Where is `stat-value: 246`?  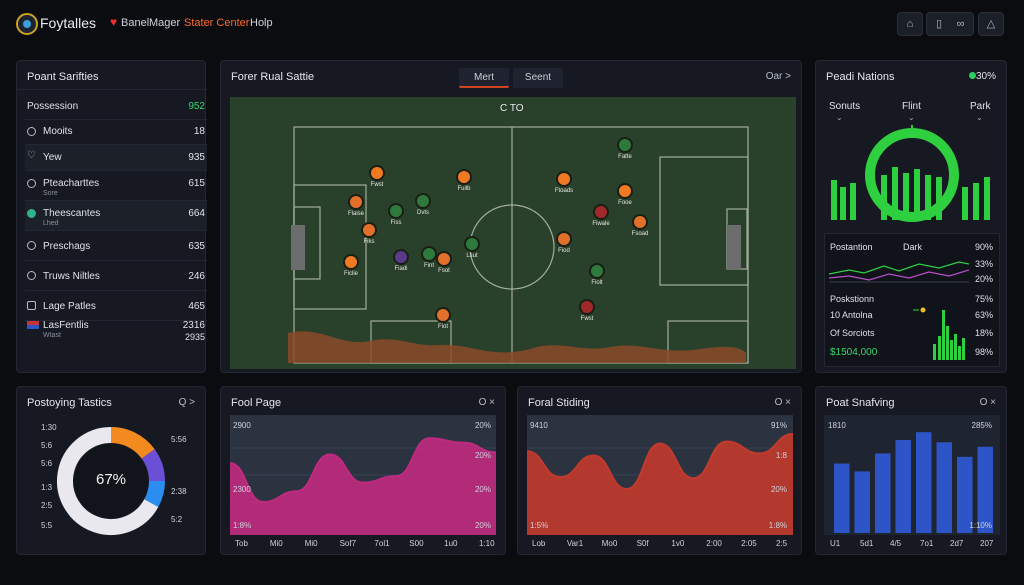
stat-value: 246 is located at coordinates (196, 276).